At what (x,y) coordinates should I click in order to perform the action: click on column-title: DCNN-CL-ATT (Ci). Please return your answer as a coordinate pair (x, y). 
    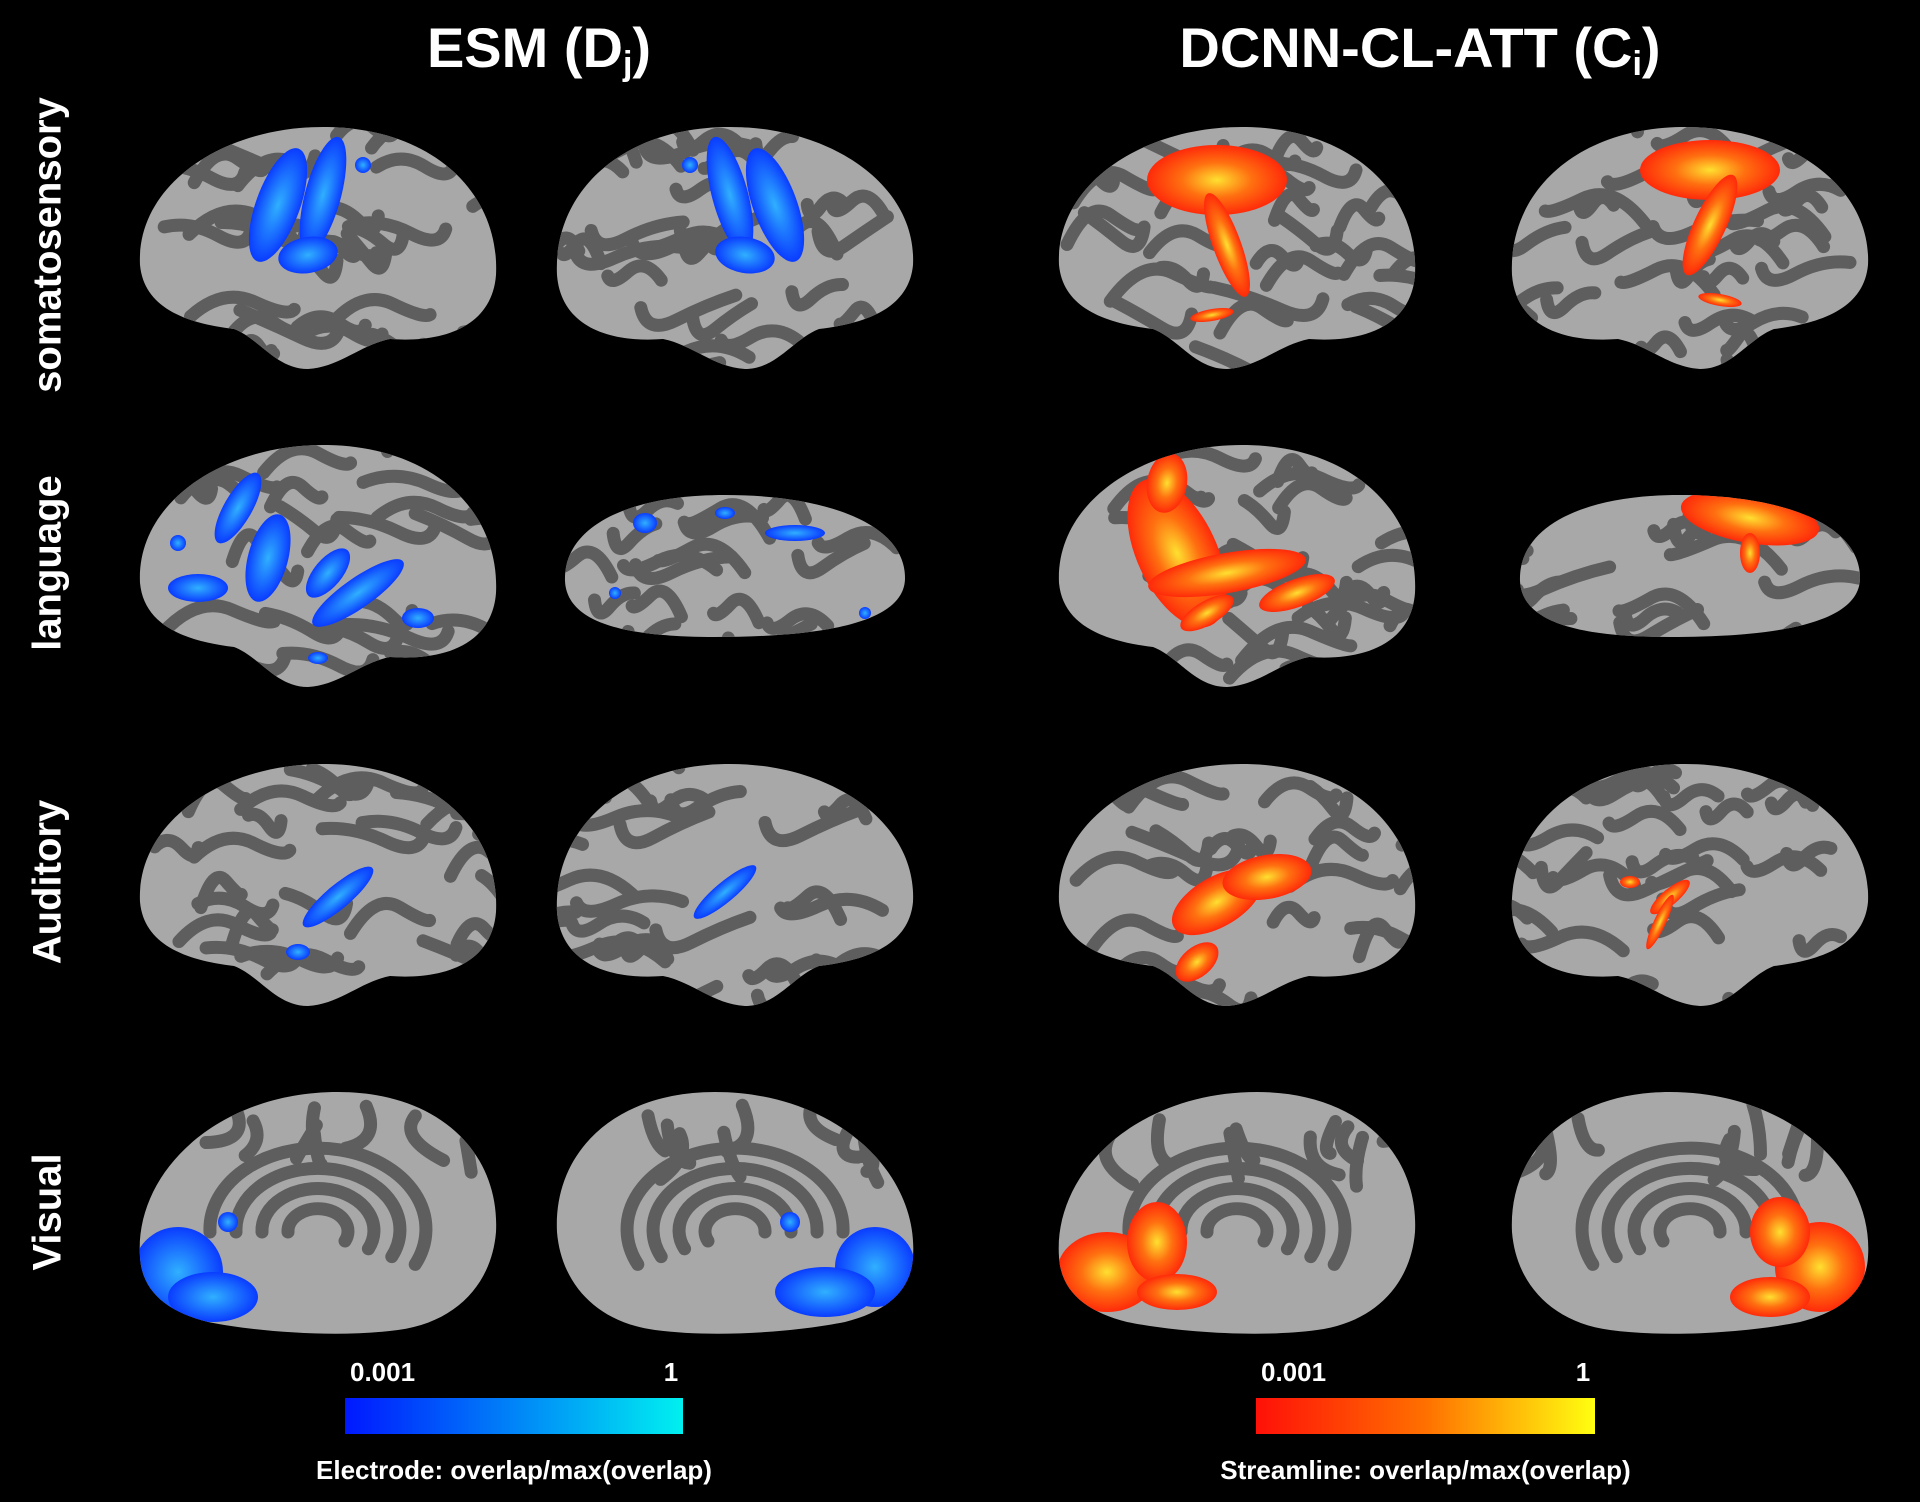
    Looking at the image, I should click on (1419, 49).